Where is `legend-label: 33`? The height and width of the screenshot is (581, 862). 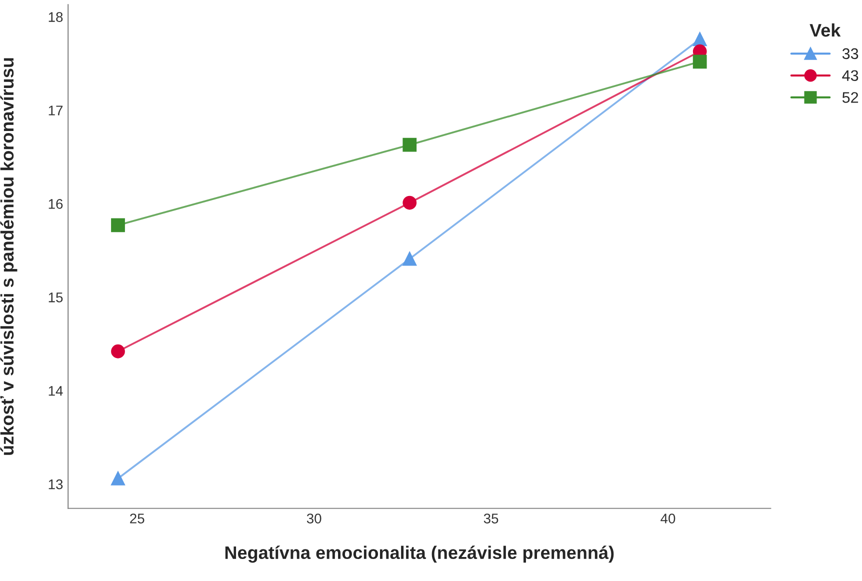 legend-label: 33 is located at coordinates (850, 54).